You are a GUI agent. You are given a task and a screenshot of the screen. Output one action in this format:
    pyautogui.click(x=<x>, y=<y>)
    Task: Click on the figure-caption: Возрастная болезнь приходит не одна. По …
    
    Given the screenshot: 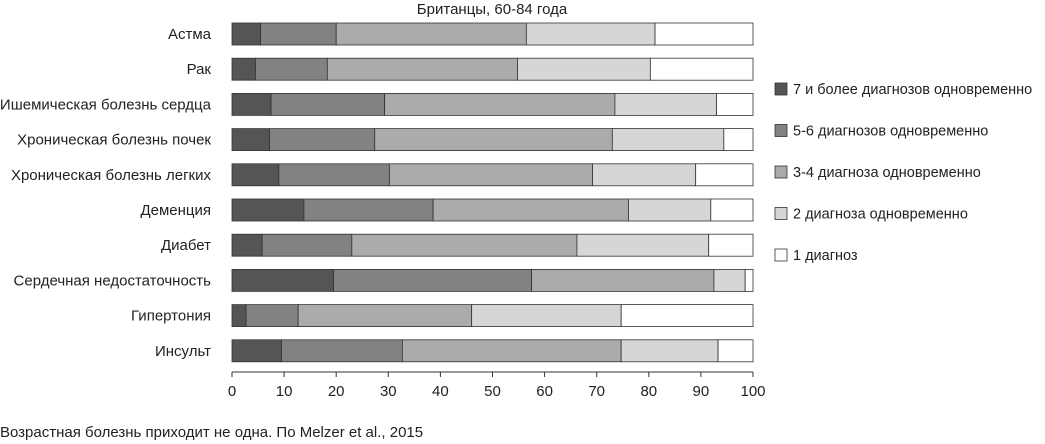 What is the action you would take?
    pyautogui.click(x=212, y=432)
    